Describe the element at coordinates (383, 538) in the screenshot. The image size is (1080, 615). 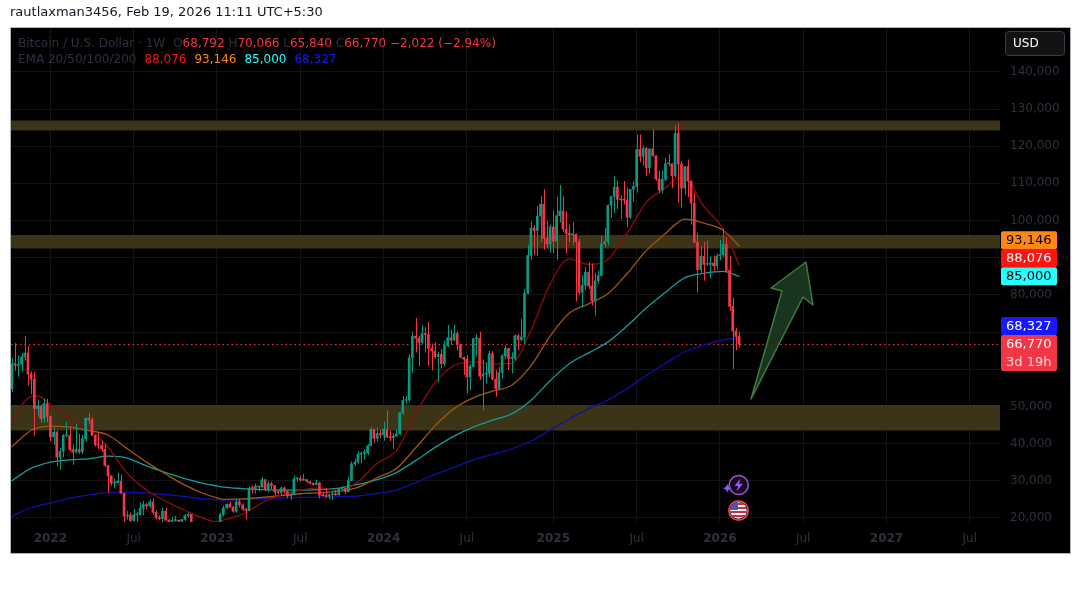
I see `x-tick-label: 2024` at that location.